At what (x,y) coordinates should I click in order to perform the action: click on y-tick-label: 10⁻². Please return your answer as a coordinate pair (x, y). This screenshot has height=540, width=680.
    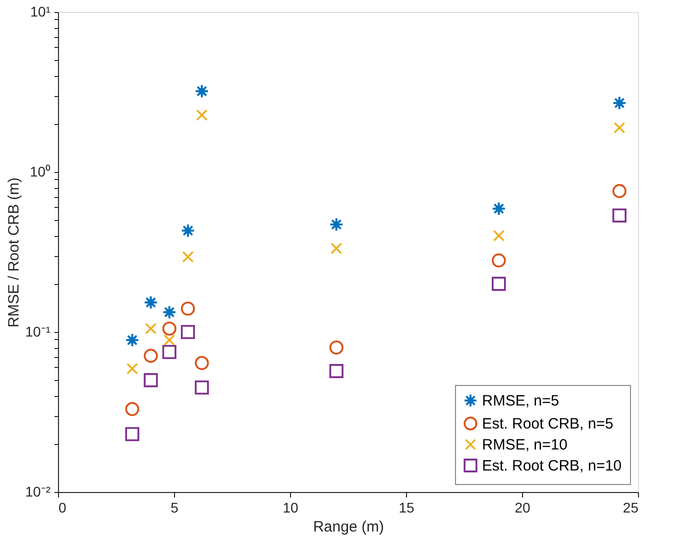
    Looking at the image, I should click on (38, 492).